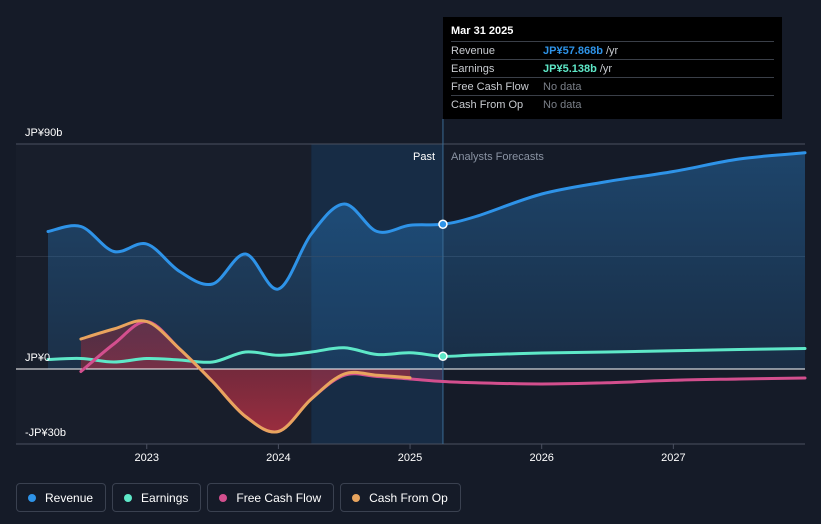 The height and width of the screenshot is (524, 821). What do you see at coordinates (473, 50) in the screenshot?
I see `tooltip-label: Revenue` at bounding box center [473, 50].